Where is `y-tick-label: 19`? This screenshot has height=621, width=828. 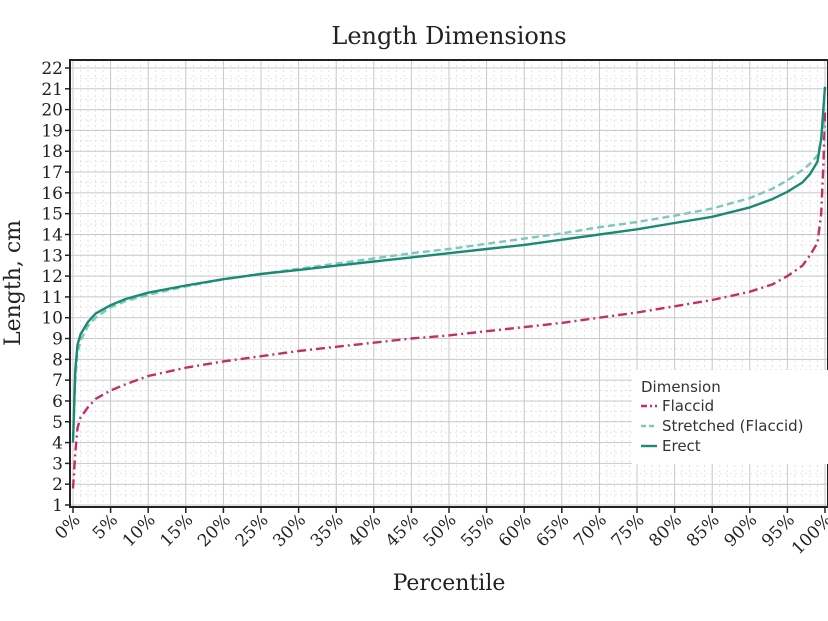
y-tick-label: 19 is located at coordinates (52, 131).